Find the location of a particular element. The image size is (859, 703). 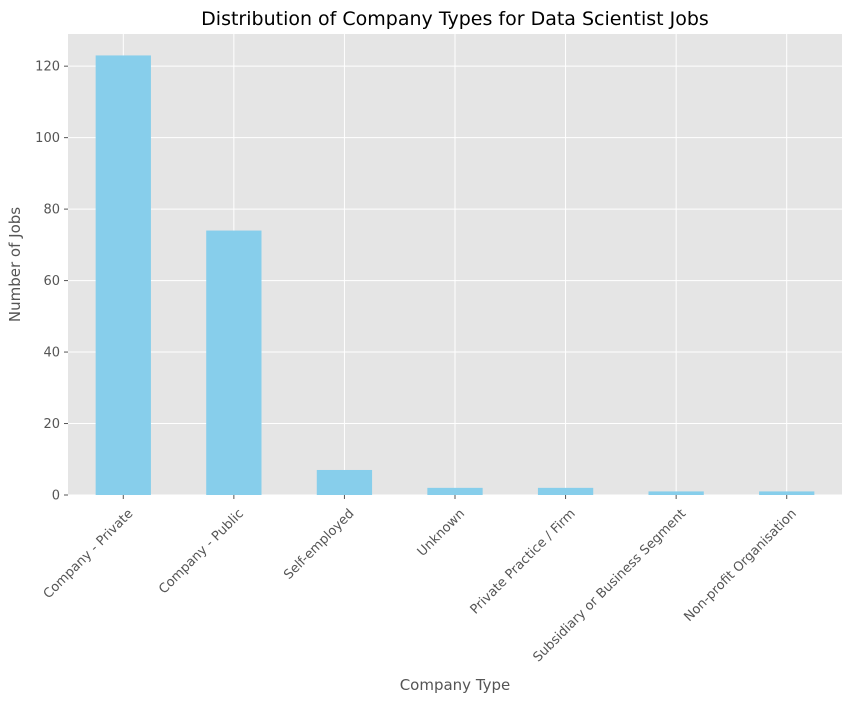

x-tick-label: Self-employed is located at coordinates (319, 544).